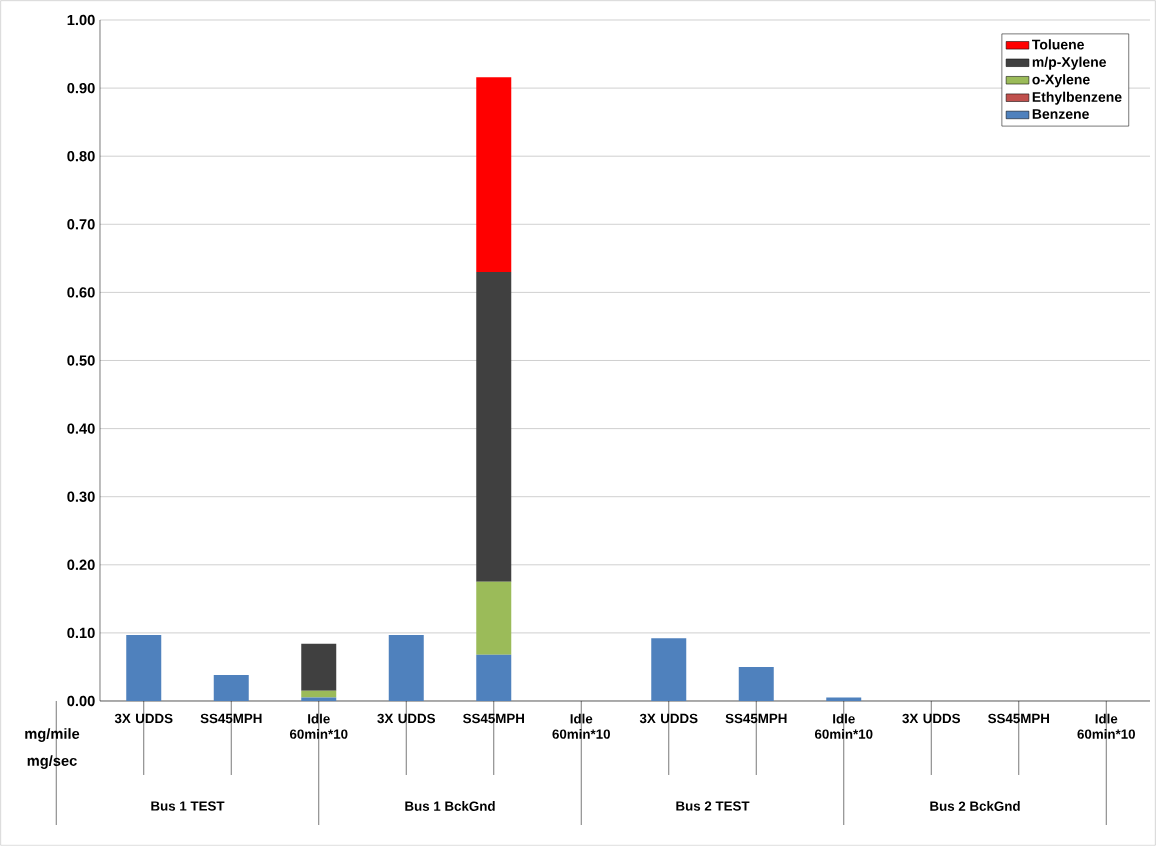 The width and height of the screenshot is (1156, 846). Describe the element at coordinates (81, 633) in the screenshot. I see `y-tick-label: 0.10` at that location.